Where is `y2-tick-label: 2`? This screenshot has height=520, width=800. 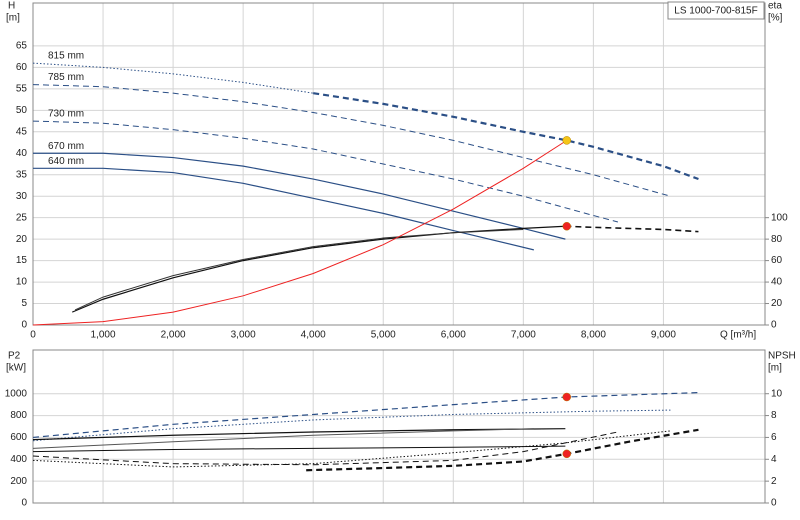 y2-tick-label: 2 is located at coordinates (774, 481).